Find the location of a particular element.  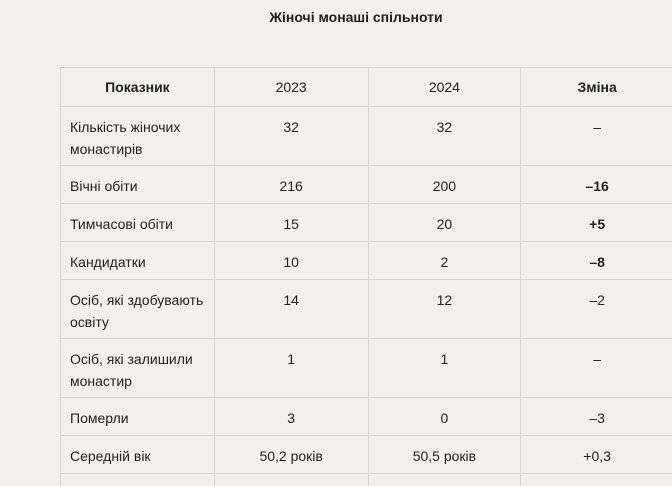

column-header-2024: 2024 is located at coordinates (444, 87).